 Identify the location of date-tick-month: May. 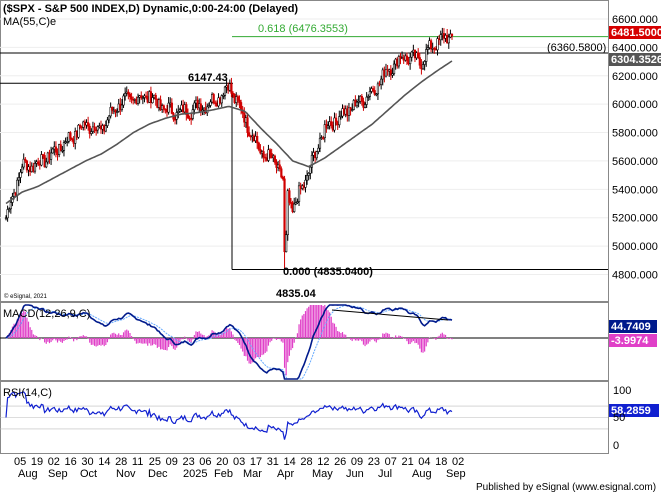
(322, 474).